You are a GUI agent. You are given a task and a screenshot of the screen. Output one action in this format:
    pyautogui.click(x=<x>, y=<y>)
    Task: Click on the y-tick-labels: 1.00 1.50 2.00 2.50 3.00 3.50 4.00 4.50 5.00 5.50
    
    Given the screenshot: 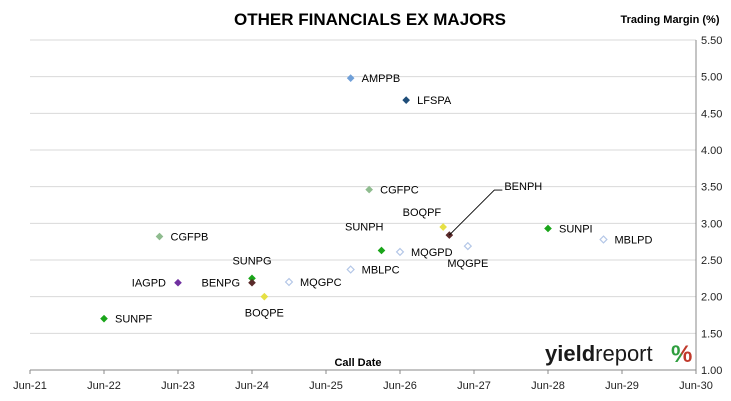 What is the action you would take?
    pyautogui.click(x=711, y=206)
    